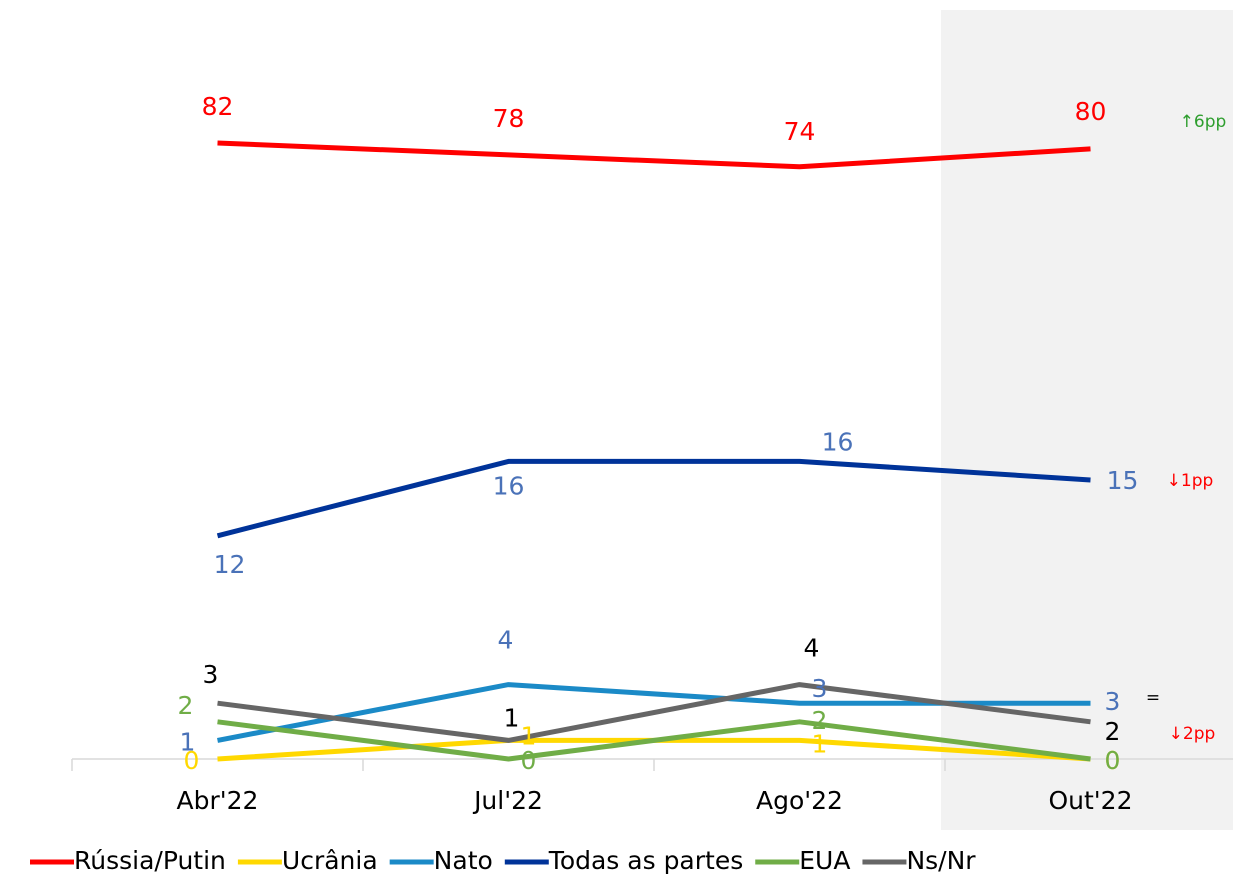 The image size is (1233, 885). What do you see at coordinates (463, 860) in the screenshot?
I see `legend-label: Nato` at bounding box center [463, 860].